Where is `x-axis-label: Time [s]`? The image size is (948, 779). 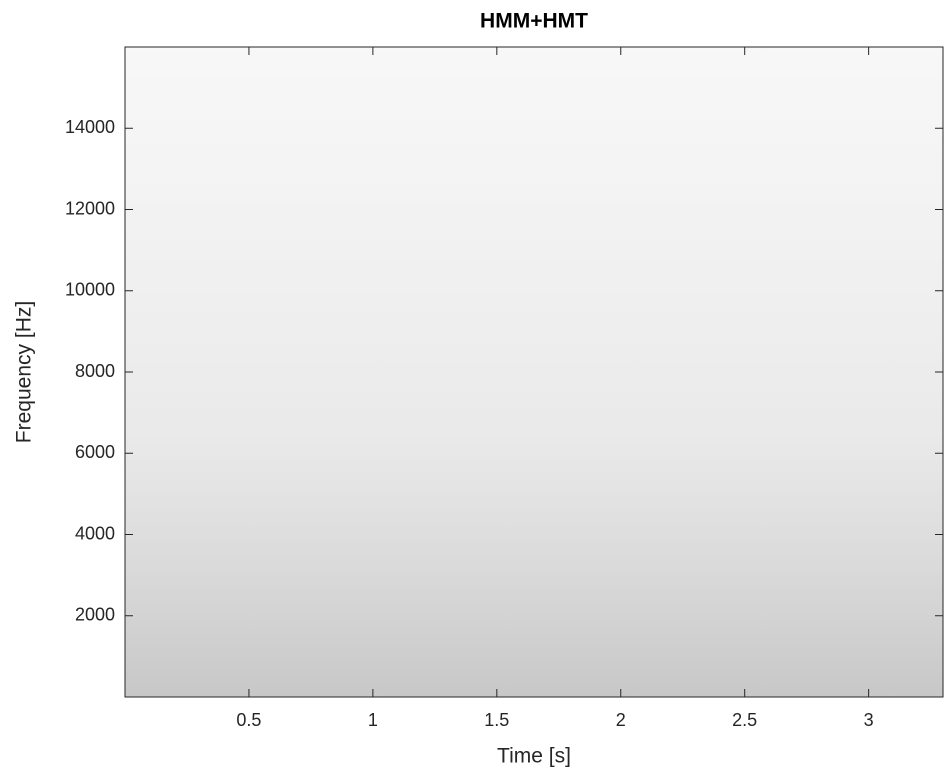
x-axis-label: Time [s] is located at coordinates (534, 756).